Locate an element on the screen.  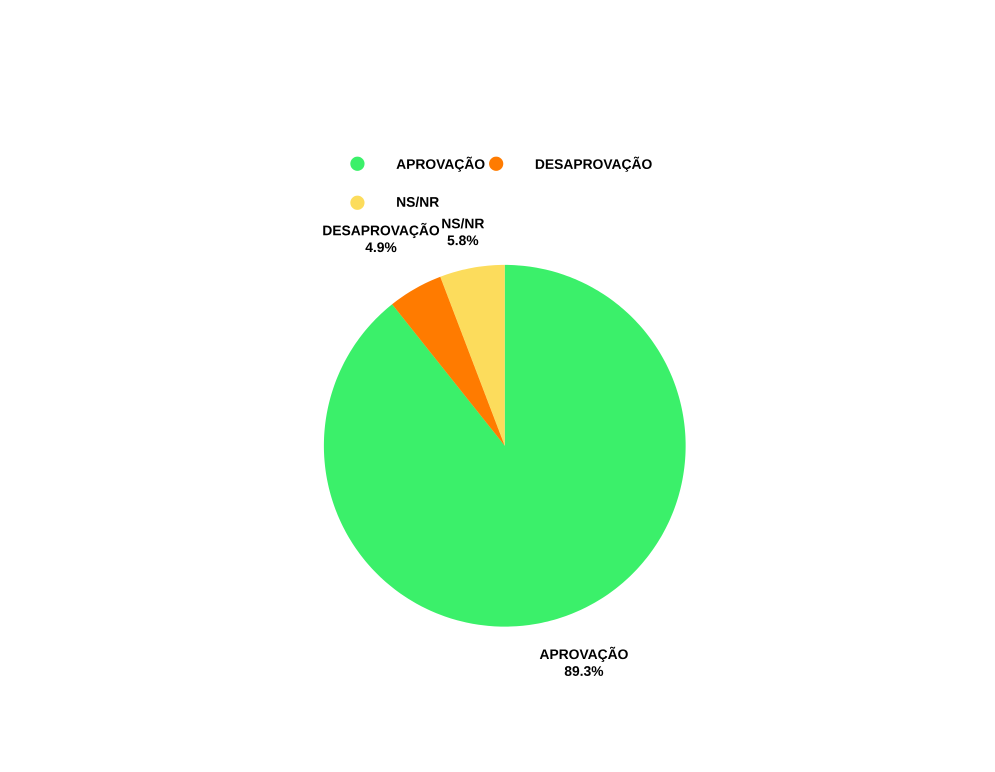
data-label: 89.3% is located at coordinates (584, 671).